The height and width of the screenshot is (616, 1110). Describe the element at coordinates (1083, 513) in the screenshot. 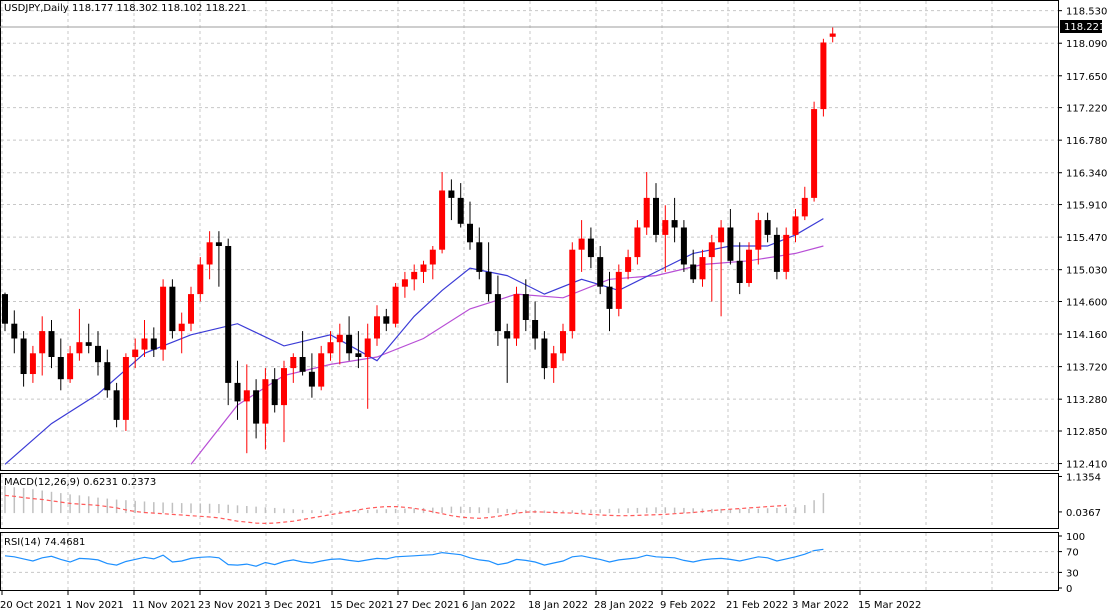

I see `macd-tick-label: 0.0367` at that location.